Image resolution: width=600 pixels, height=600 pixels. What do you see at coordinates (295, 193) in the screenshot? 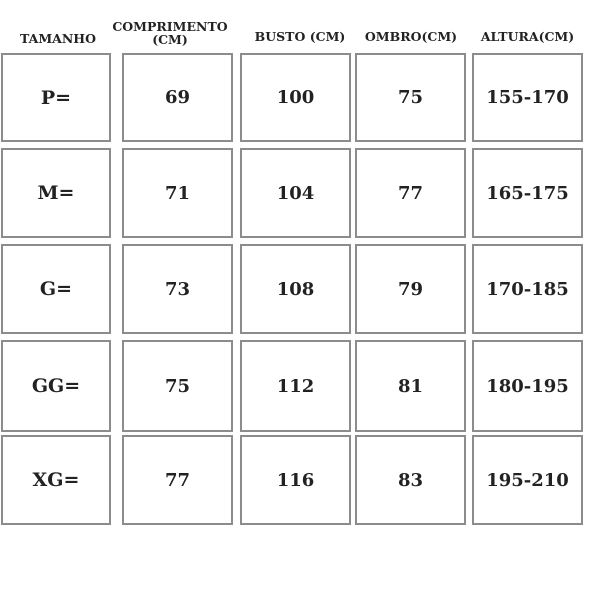
I see `cell-busto: 104` at bounding box center [295, 193].